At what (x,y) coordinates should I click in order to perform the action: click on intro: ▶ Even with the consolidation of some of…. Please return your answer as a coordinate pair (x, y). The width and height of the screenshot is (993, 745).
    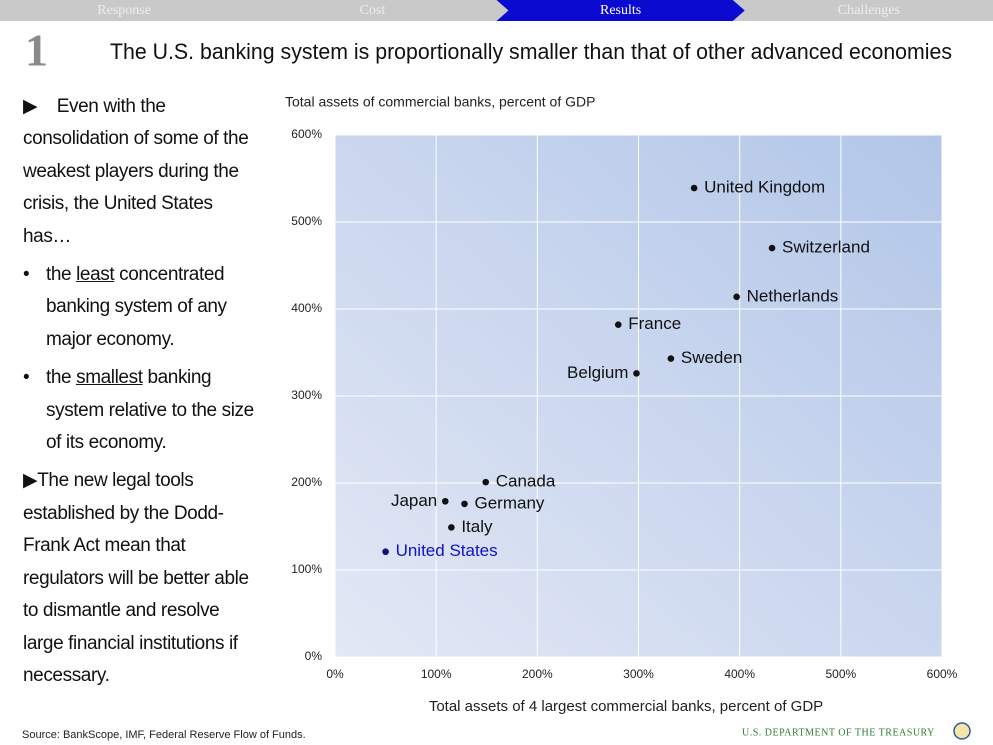
    Looking at the image, I should click on (139, 172).